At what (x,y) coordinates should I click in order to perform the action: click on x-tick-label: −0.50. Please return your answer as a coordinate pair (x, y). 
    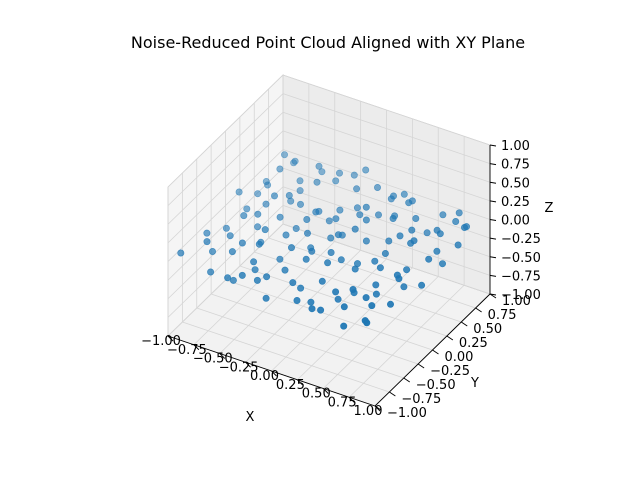
    Looking at the image, I should click on (213, 359).